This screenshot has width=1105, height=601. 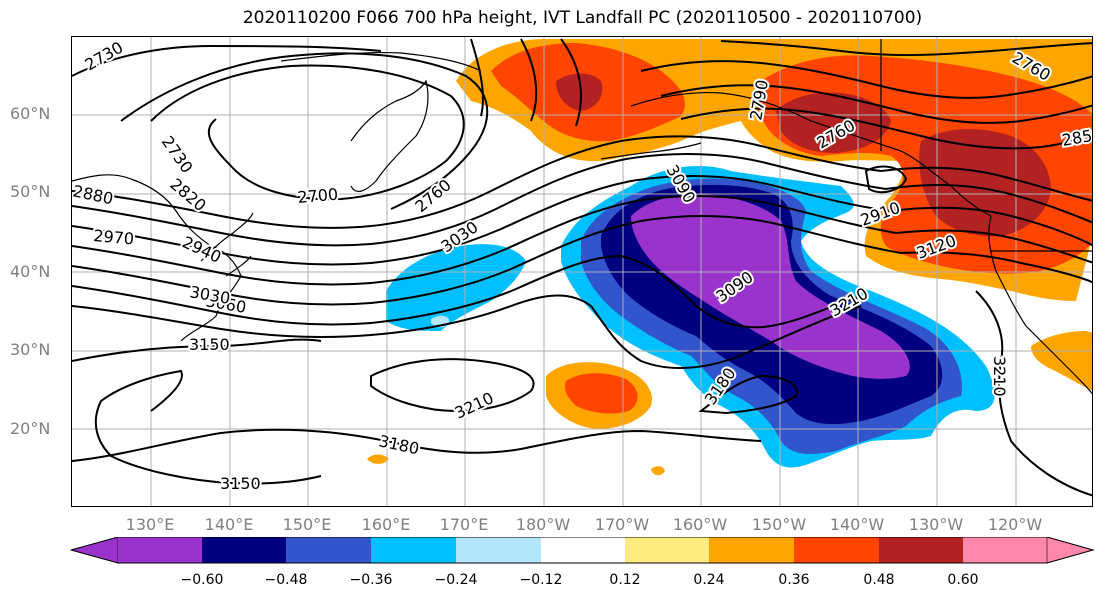 I want to click on colorbar-outline, so click(x=582, y=550).